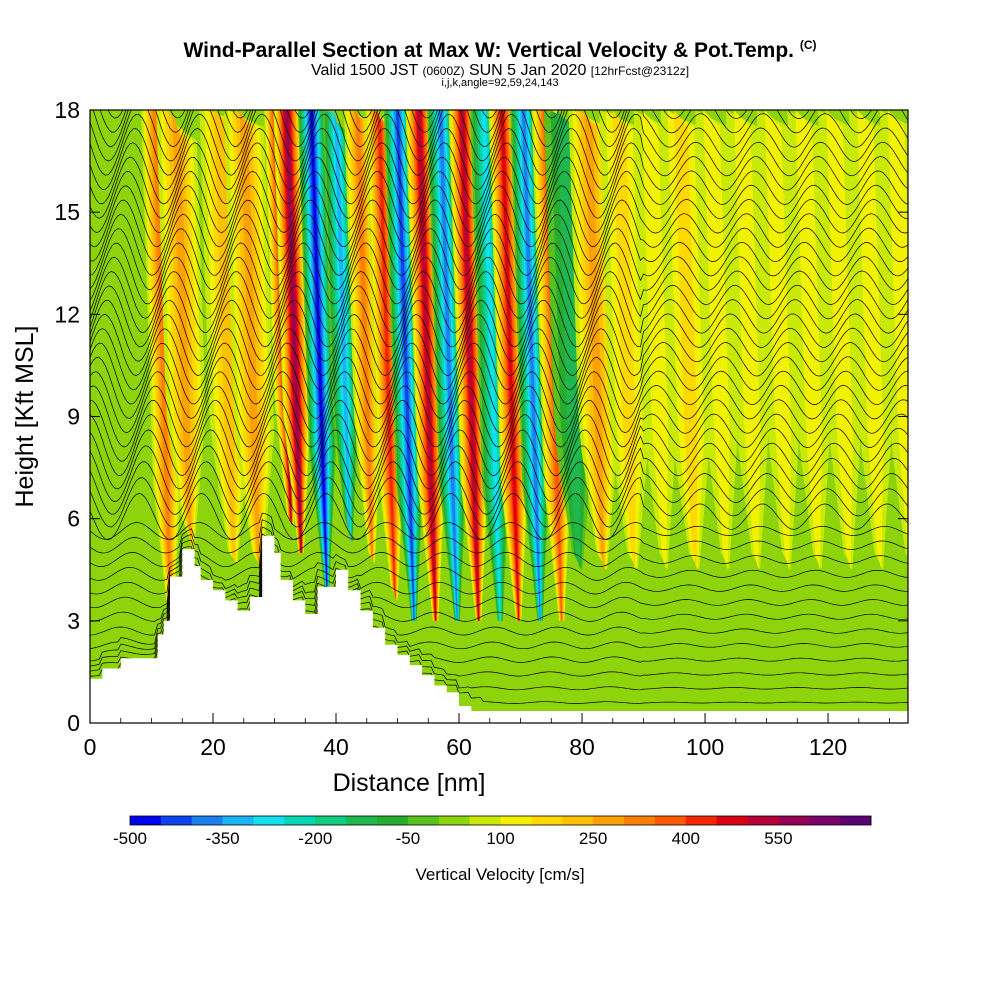 The image size is (1000, 1000). I want to click on subtitle-date: SUN 5 Jan 2020, so click(527, 70).